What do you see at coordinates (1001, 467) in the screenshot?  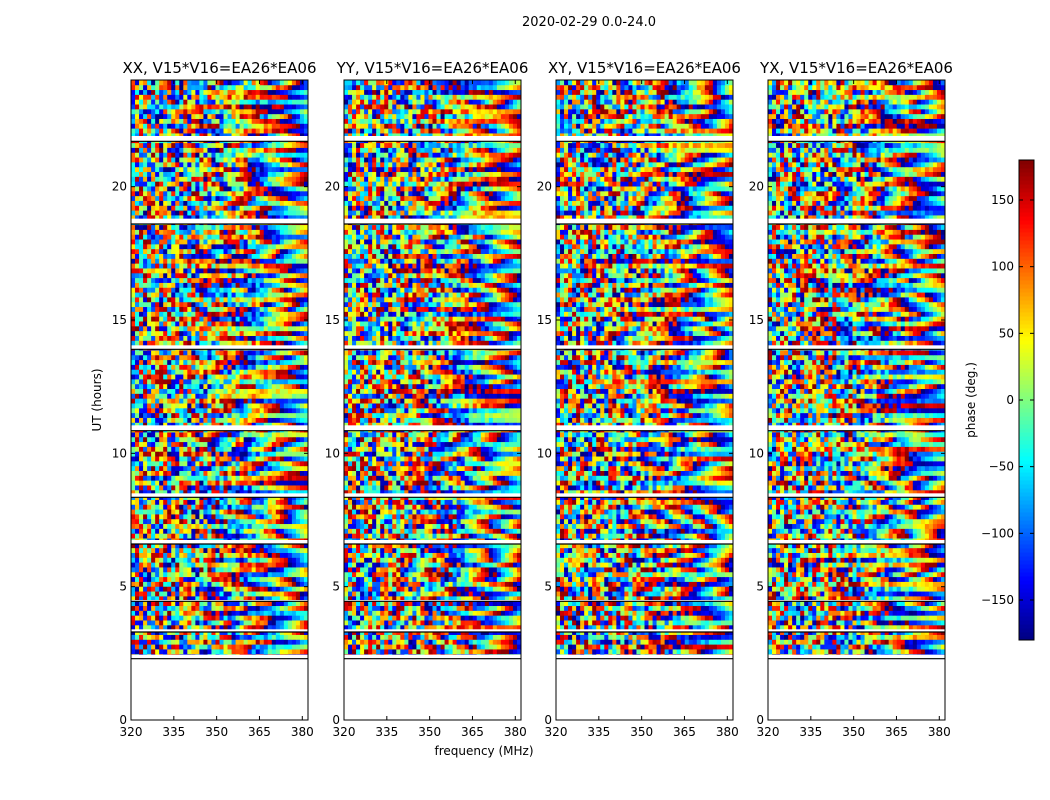 I see `colorbar-tick-label: −50` at bounding box center [1001, 467].